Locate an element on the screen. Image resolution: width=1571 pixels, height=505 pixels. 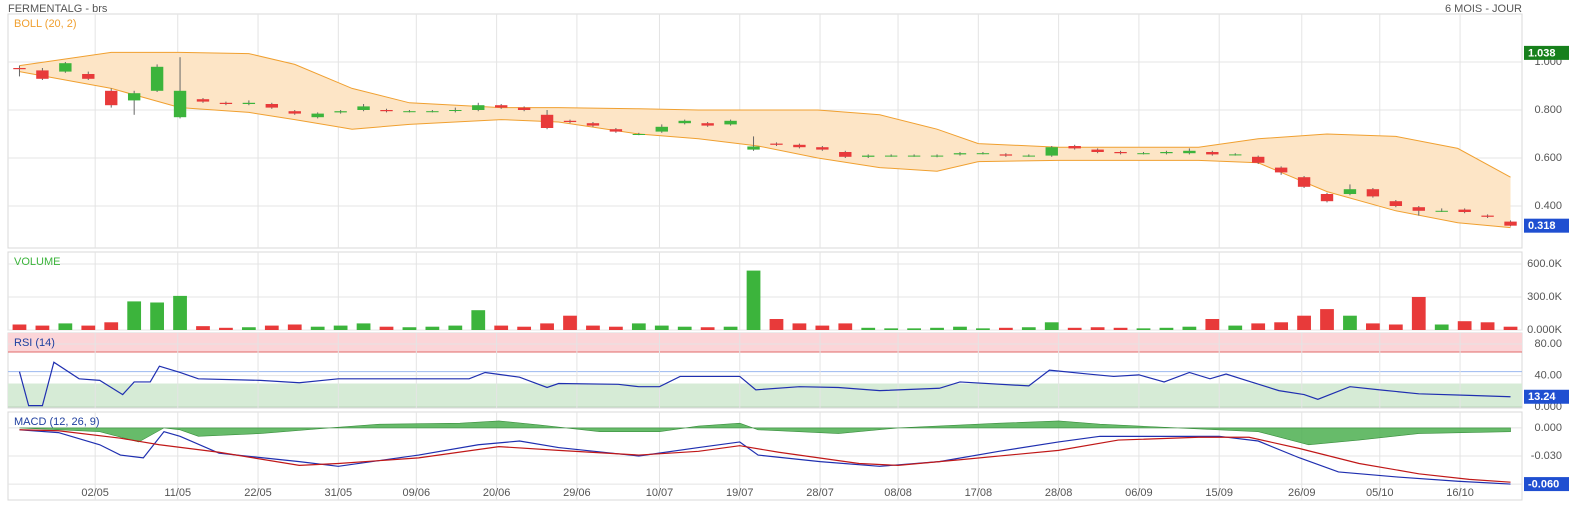
y-tick-label: 0.000 is located at coordinates (1548, 428).